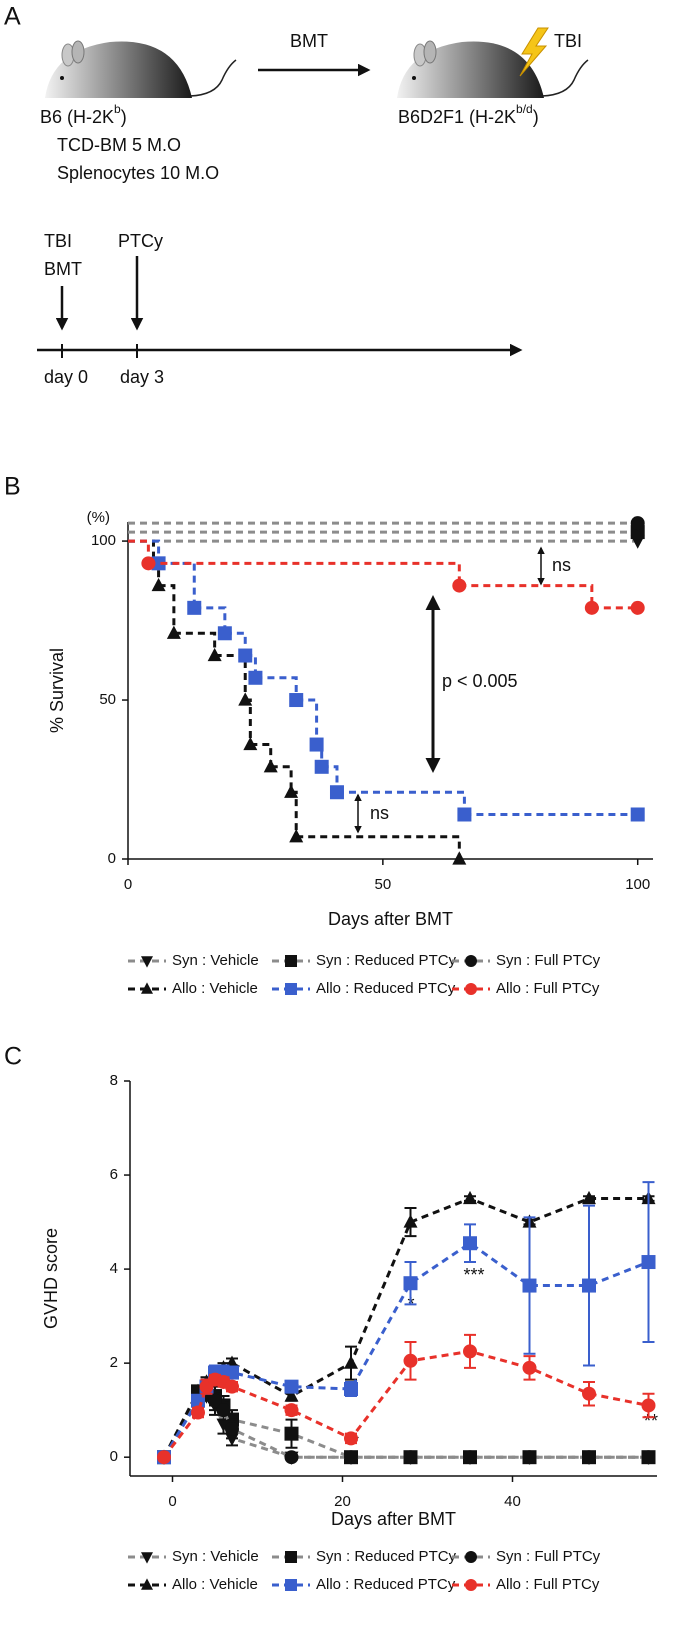  What do you see at coordinates (114, 1080) in the screenshot?
I see `y-tick-label: 8` at bounding box center [114, 1080].